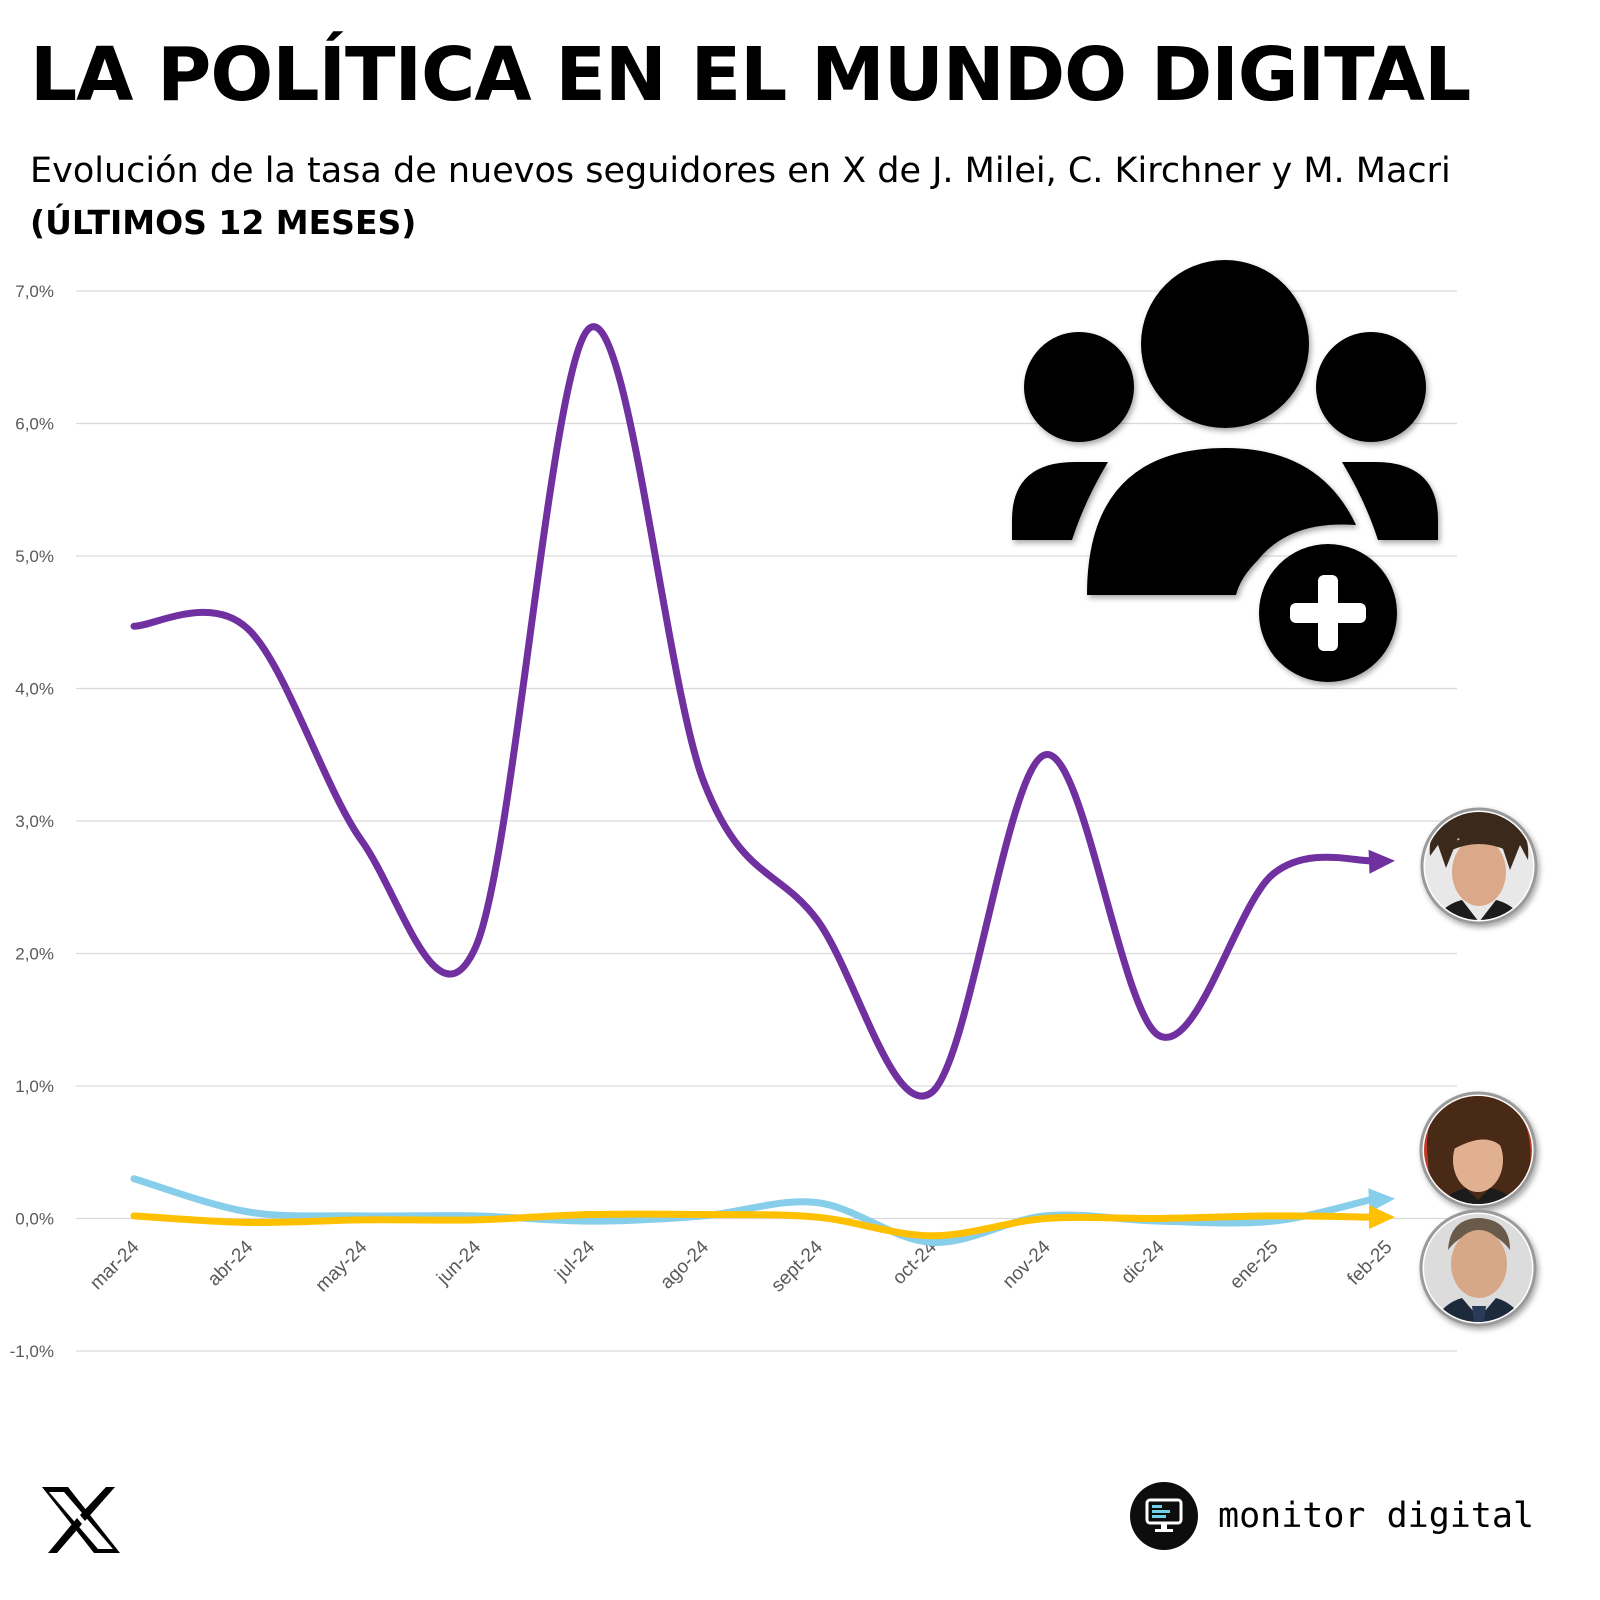 This screenshot has width=1600, height=1600. I want to click on y-tick-label: 5,0%, so click(34, 556).